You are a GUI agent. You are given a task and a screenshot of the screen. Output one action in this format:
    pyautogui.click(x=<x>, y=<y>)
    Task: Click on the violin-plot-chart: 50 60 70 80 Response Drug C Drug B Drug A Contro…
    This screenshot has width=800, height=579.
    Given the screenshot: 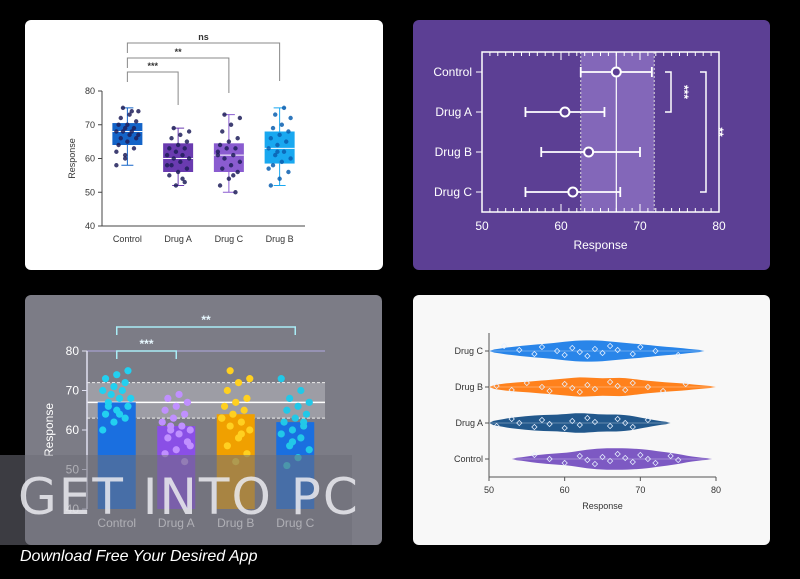 What is the action you would take?
    pyautogui.click(x=587, y=422)
    